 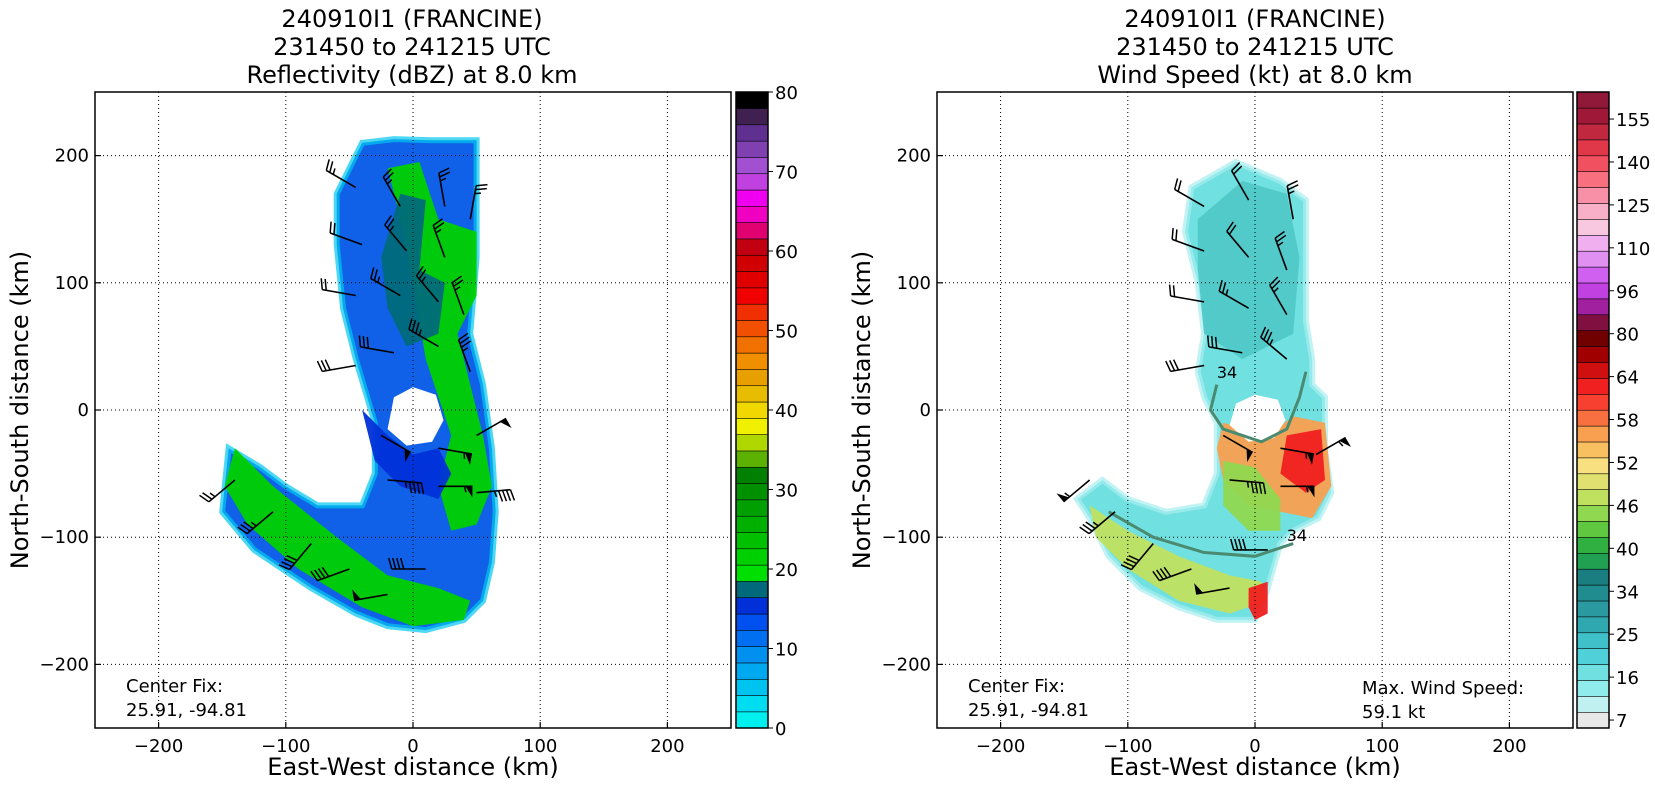 What do you see at coordinates (412, 746) in the screenshot?
I see `x-tick-label: 0` at bounding box center [412, 746].